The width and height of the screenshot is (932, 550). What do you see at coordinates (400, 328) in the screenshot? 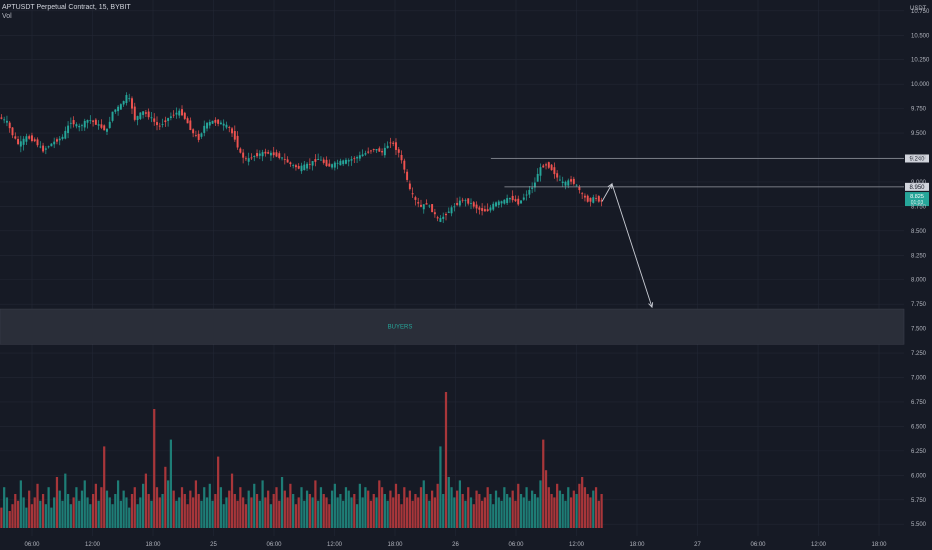
I see `zone-label: BUYERS` at bounding box center [400, 328].